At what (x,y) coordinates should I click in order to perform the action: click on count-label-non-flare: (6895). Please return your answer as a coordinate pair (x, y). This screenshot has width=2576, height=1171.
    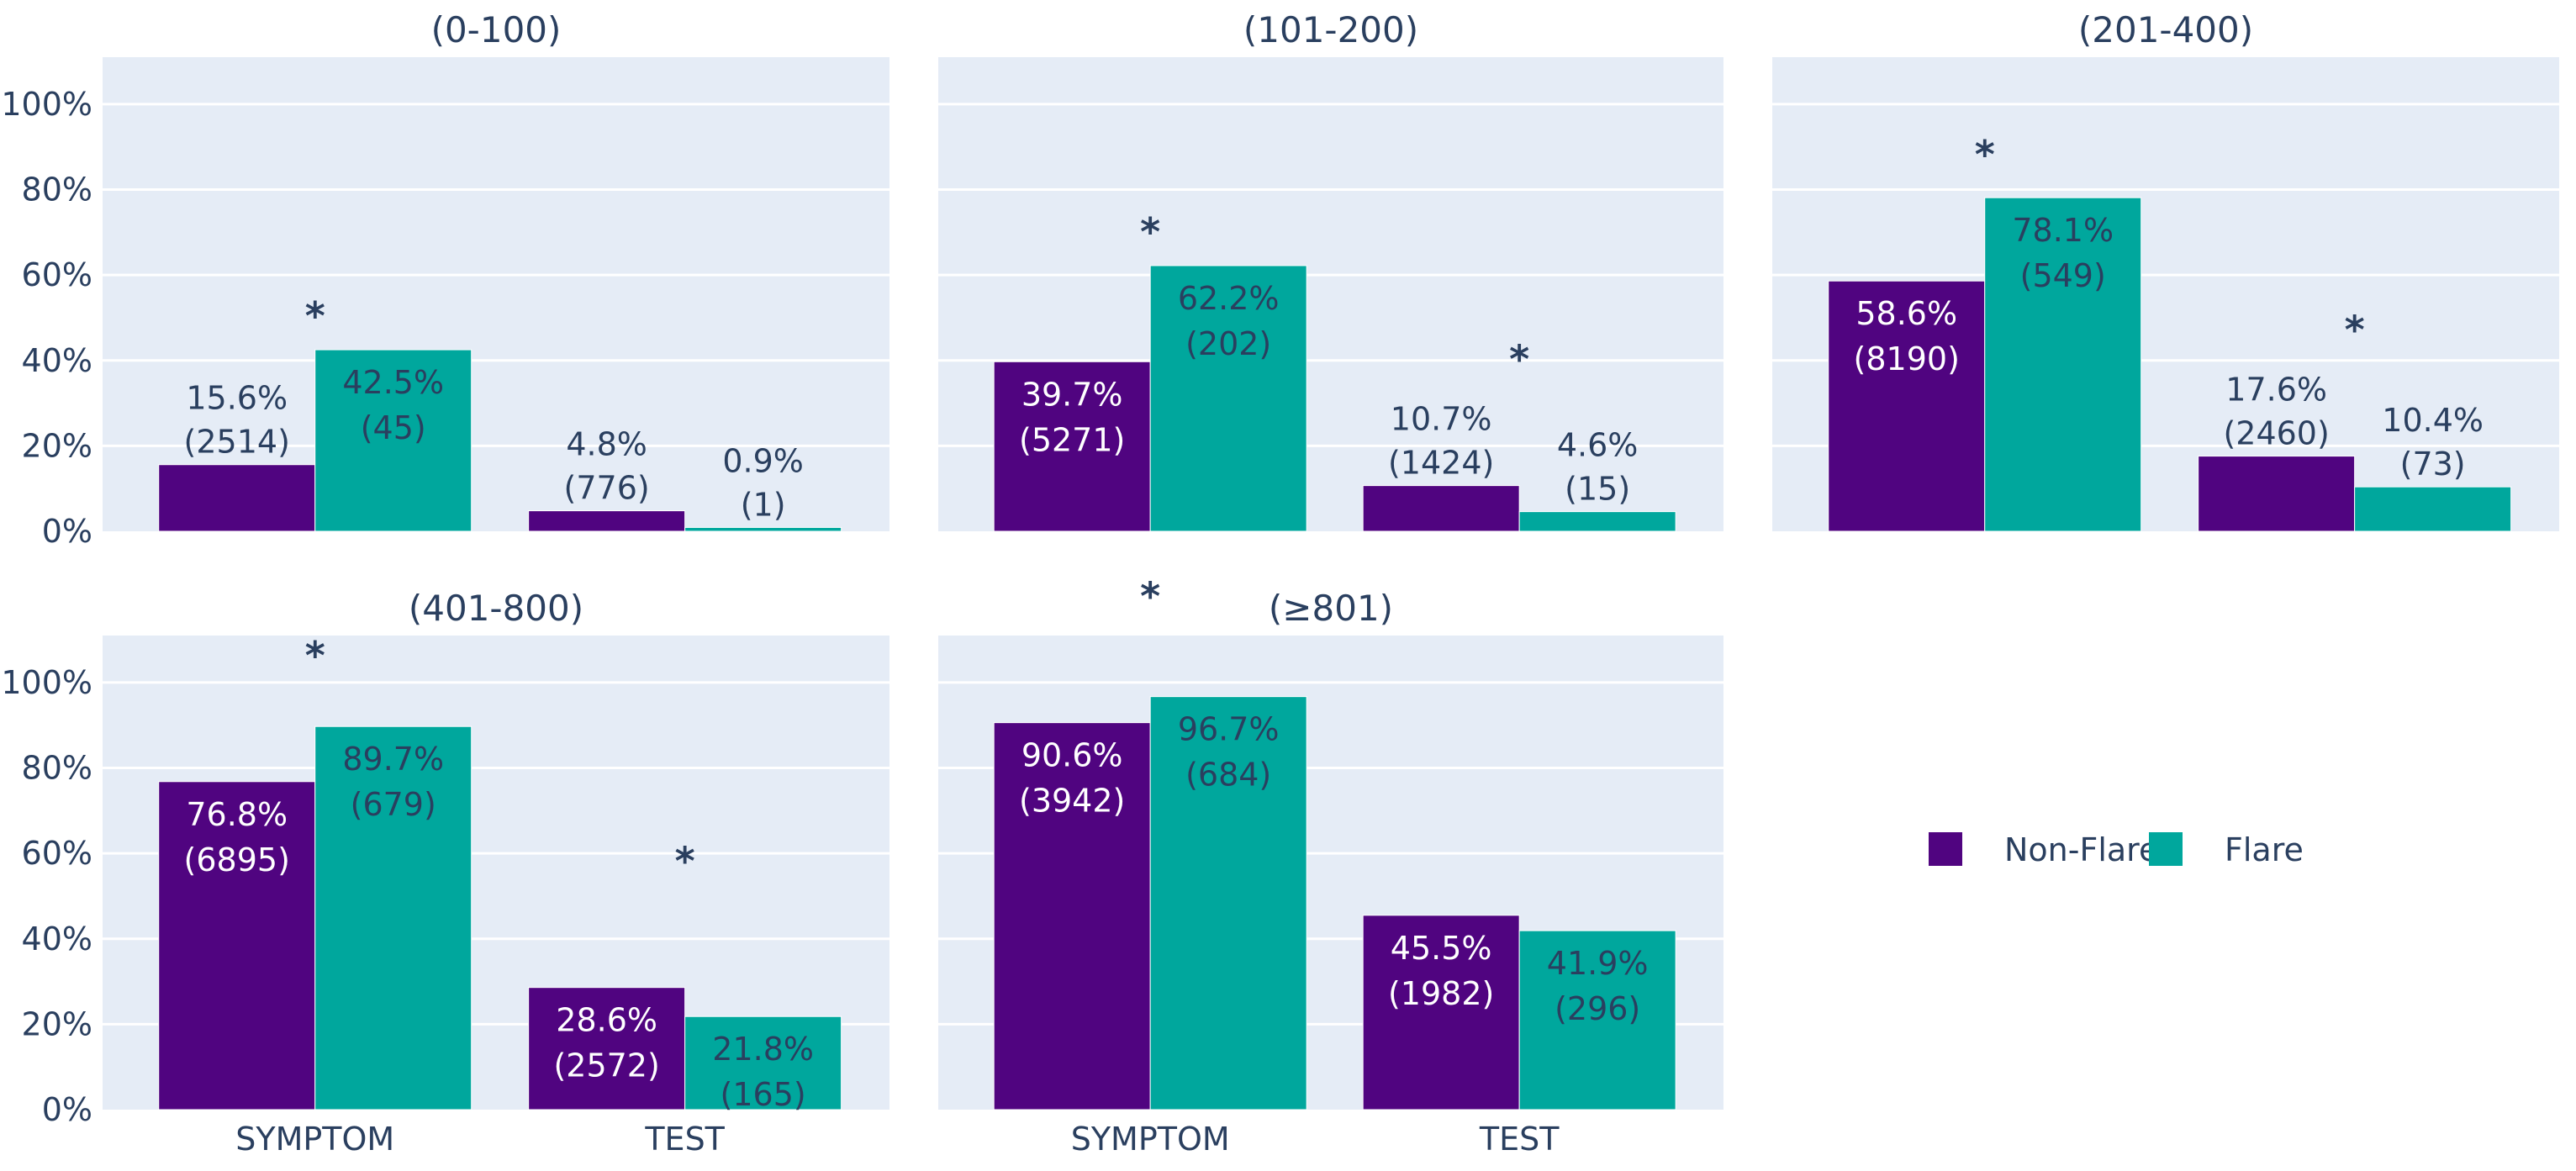
    Looking at the image, I should click on (237, 859).